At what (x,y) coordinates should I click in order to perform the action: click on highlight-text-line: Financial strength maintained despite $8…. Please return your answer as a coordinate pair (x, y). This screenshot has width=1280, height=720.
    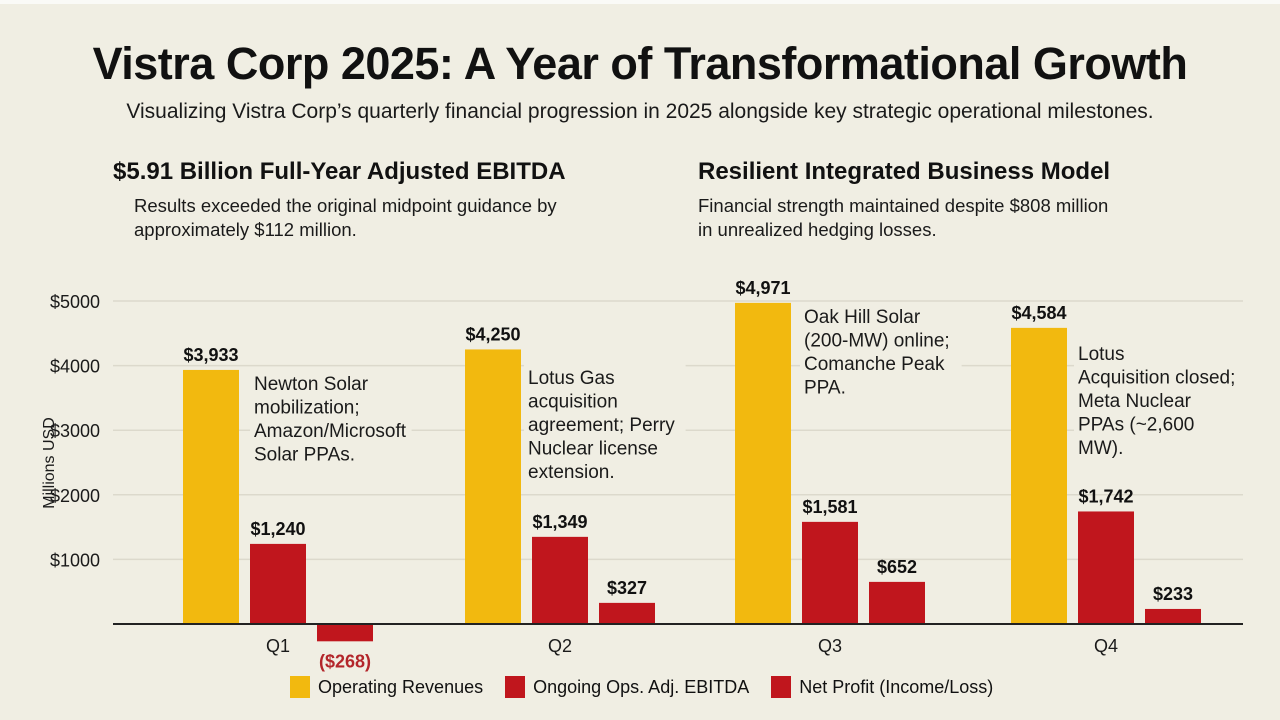
    Looking at the image, I should click on (903, 205).